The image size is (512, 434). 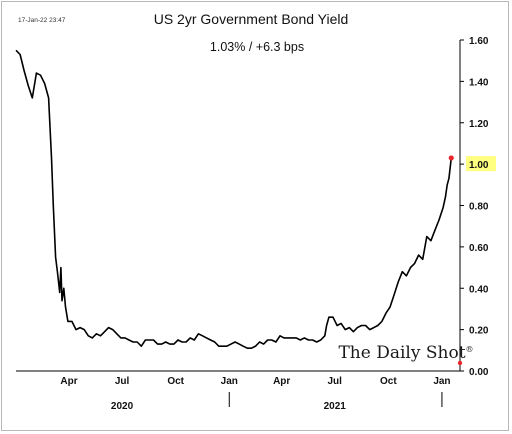 What do you see at coordinates (42, 20) in the screenshot?
I see `timestamp: 17-Jan-22 23:47` at bounding box center [42, 20].